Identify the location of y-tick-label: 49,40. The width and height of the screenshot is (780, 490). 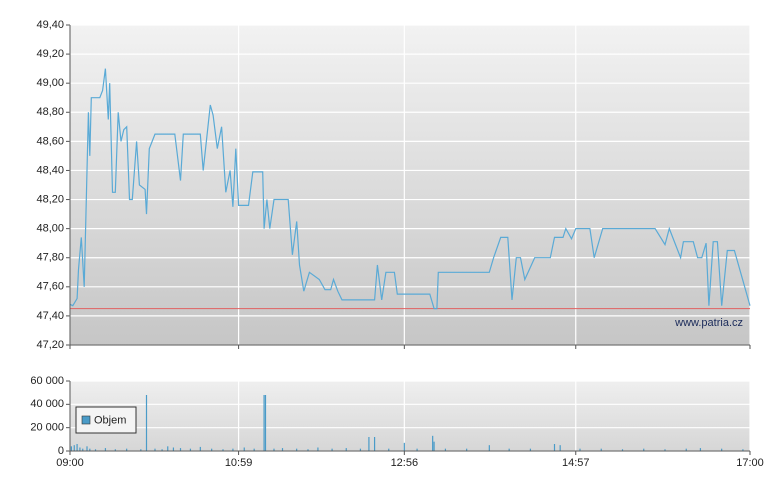
(50, 25).